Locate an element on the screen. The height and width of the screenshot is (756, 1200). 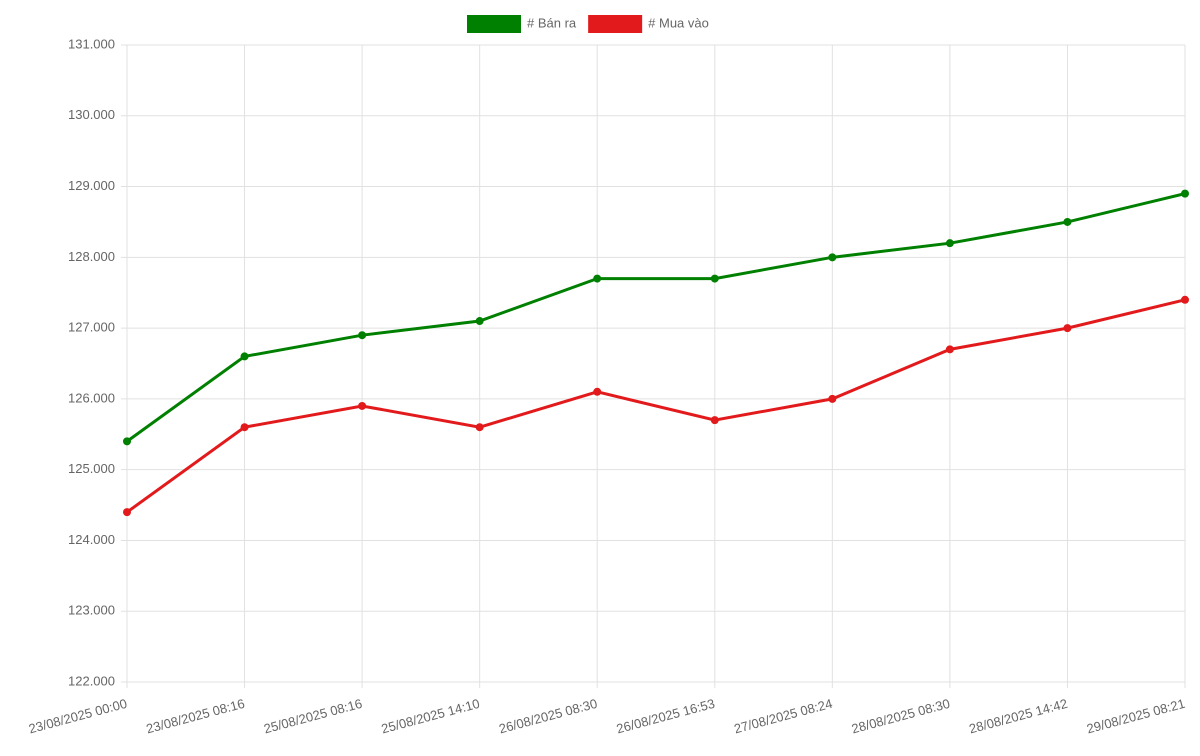
x-tick-label: 23/08/2025 08:16 is located at coordinates (196, 716).